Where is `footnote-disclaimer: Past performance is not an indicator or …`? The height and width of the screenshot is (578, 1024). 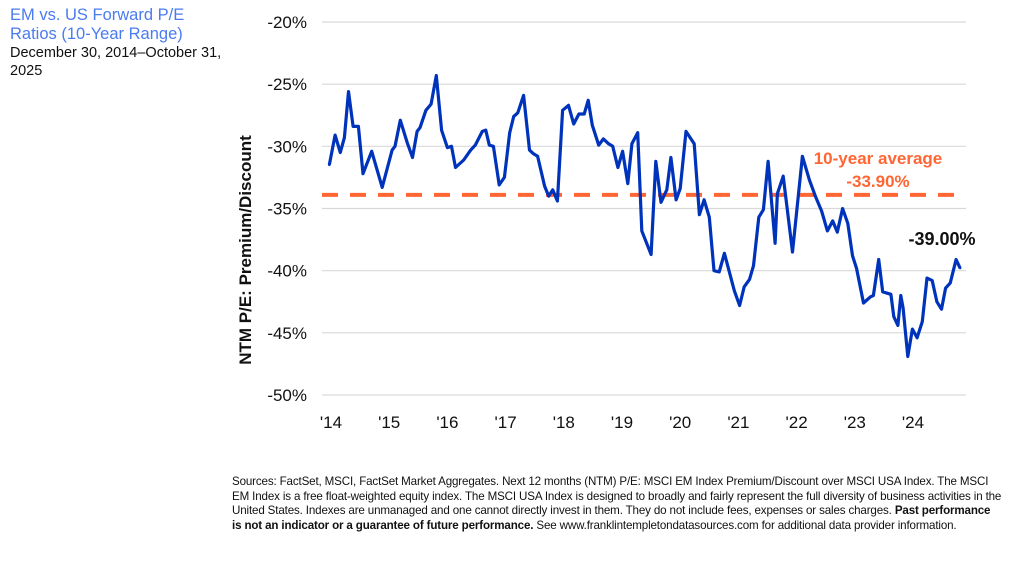
footnote-disclaimer: Past performance is not an indicator or … is located at coordinates (611, 518).